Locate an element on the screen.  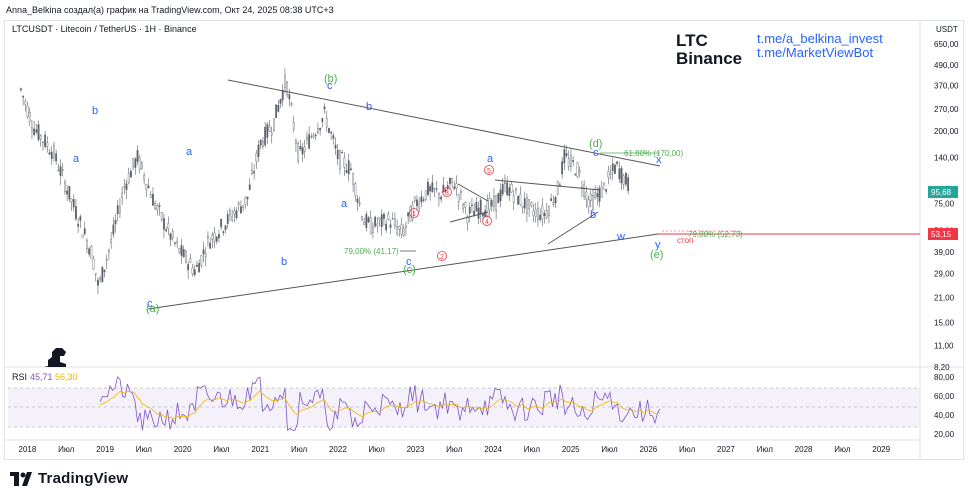
stop-word: стоп is located at coordinates (685, 240).